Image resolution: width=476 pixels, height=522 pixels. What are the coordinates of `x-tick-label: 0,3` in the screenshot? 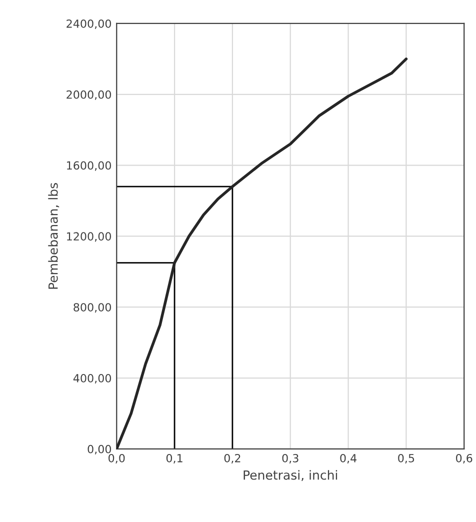 It's located at (290, 459).